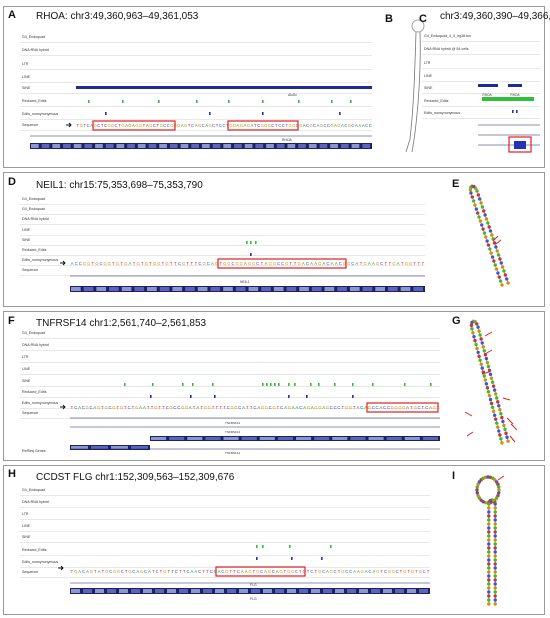 The height and width of the screenshot is (618, 550). What do you see at coordinates (477, 493) in the screenshot?
I see `rna-base-i` at bounding box center [477, 493].